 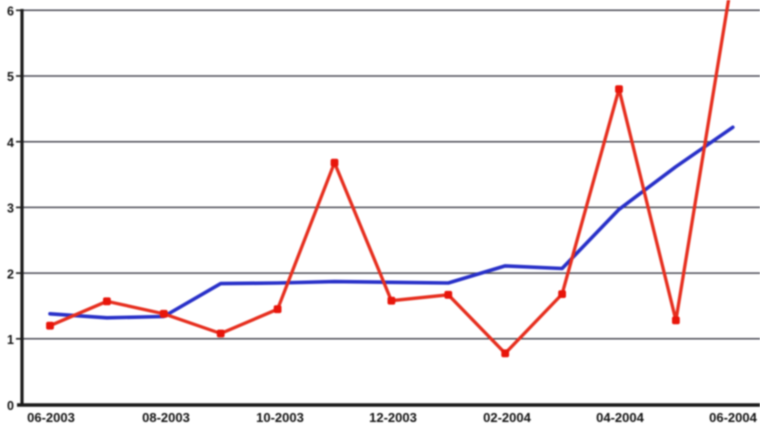 I want to click on svg-text: 10-2003, so click(x=280, y=417).